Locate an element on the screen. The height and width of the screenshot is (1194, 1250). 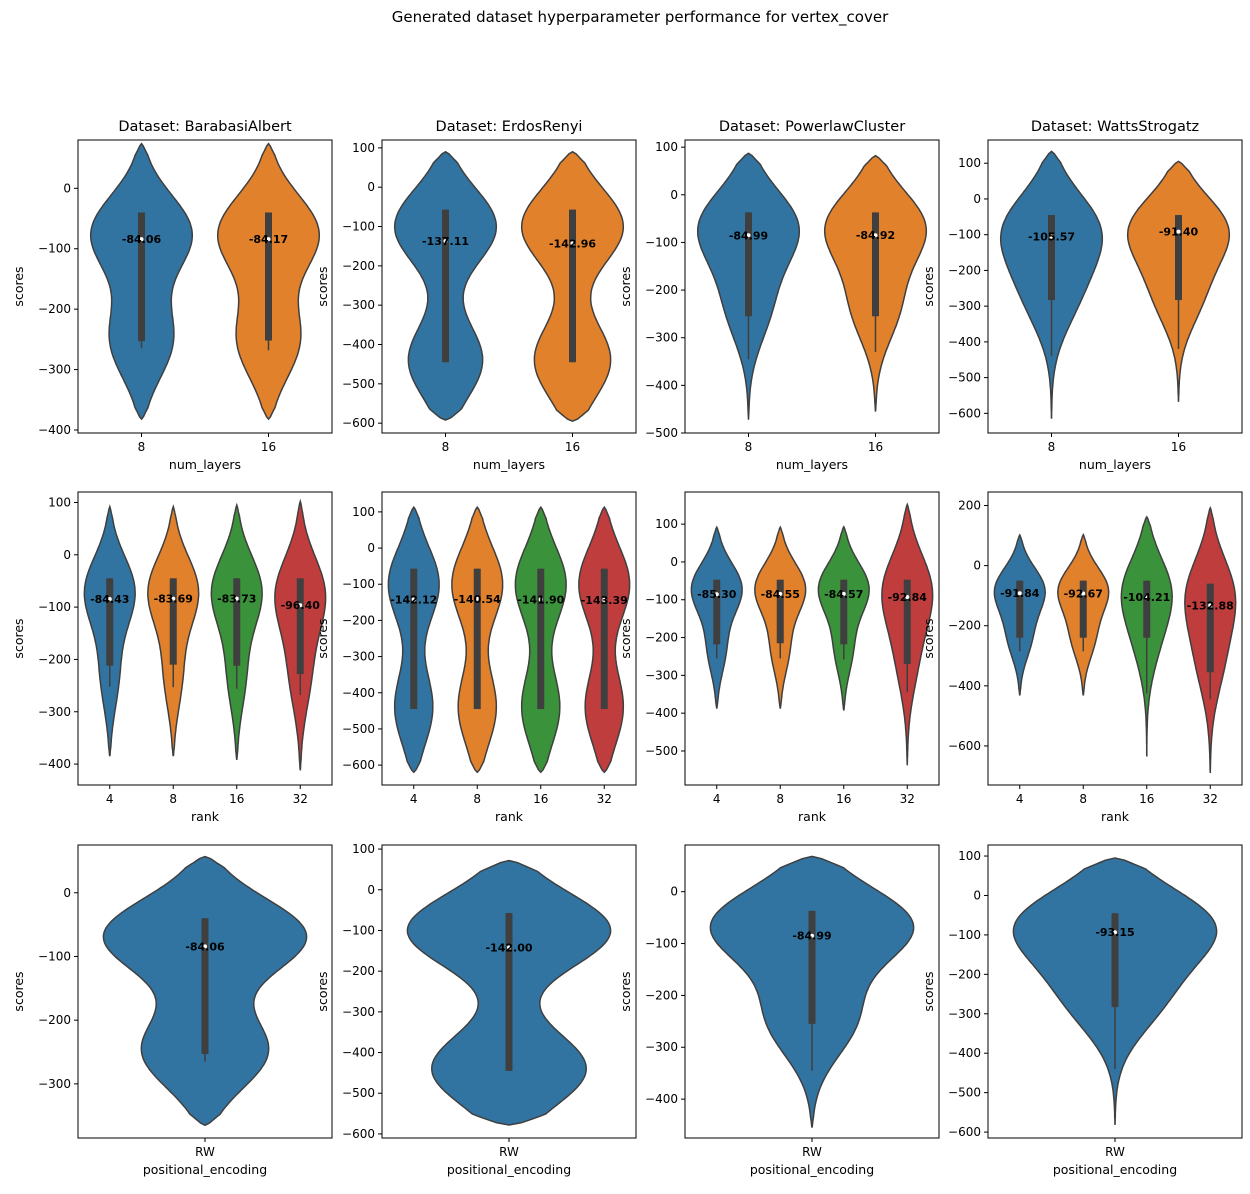
median-label: -84.17 is located at coordinates (268, 239).